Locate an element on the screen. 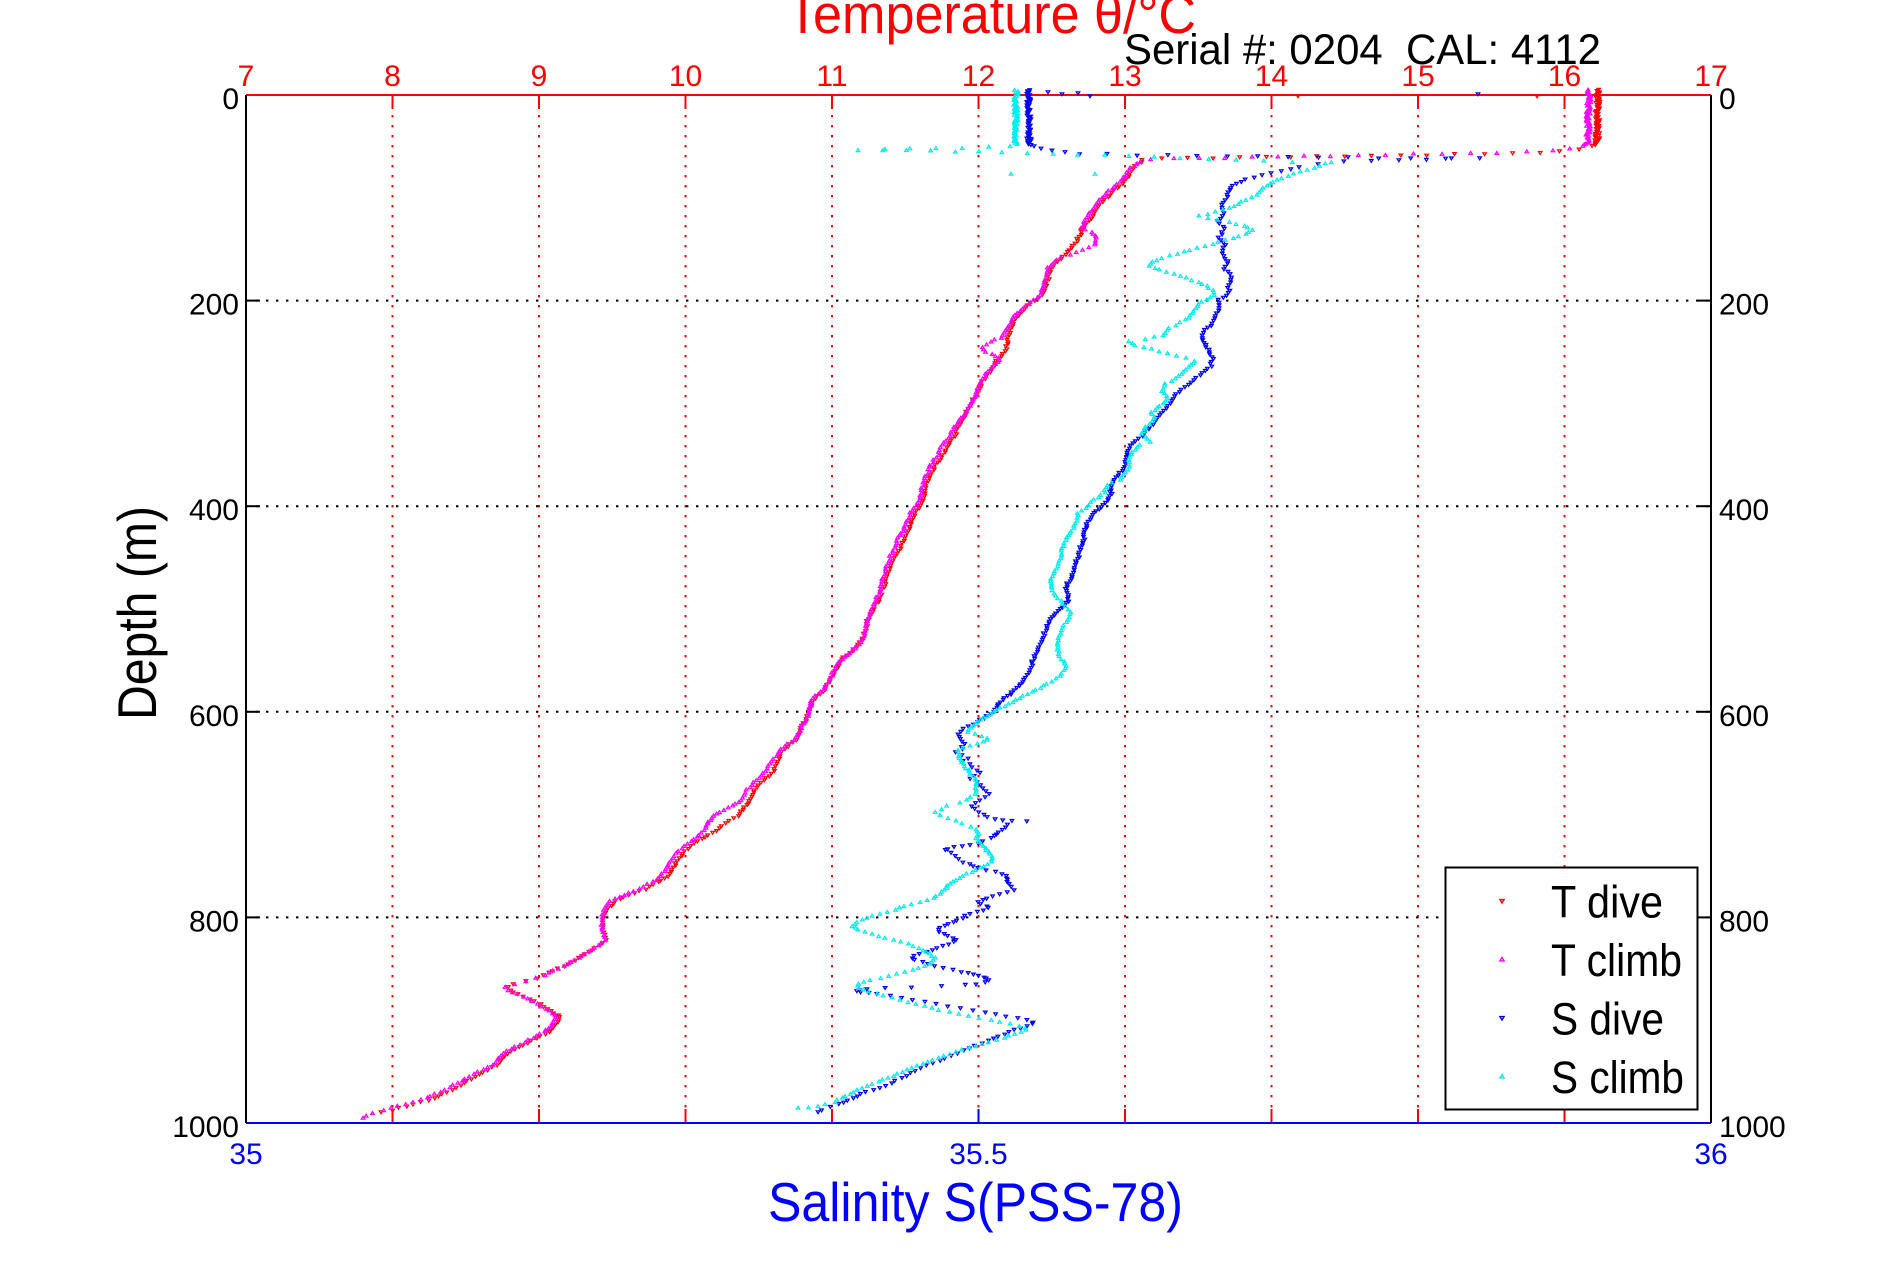 The image size is (1891, 1267). svg-text: 9 is located at coordinates (539, 76).